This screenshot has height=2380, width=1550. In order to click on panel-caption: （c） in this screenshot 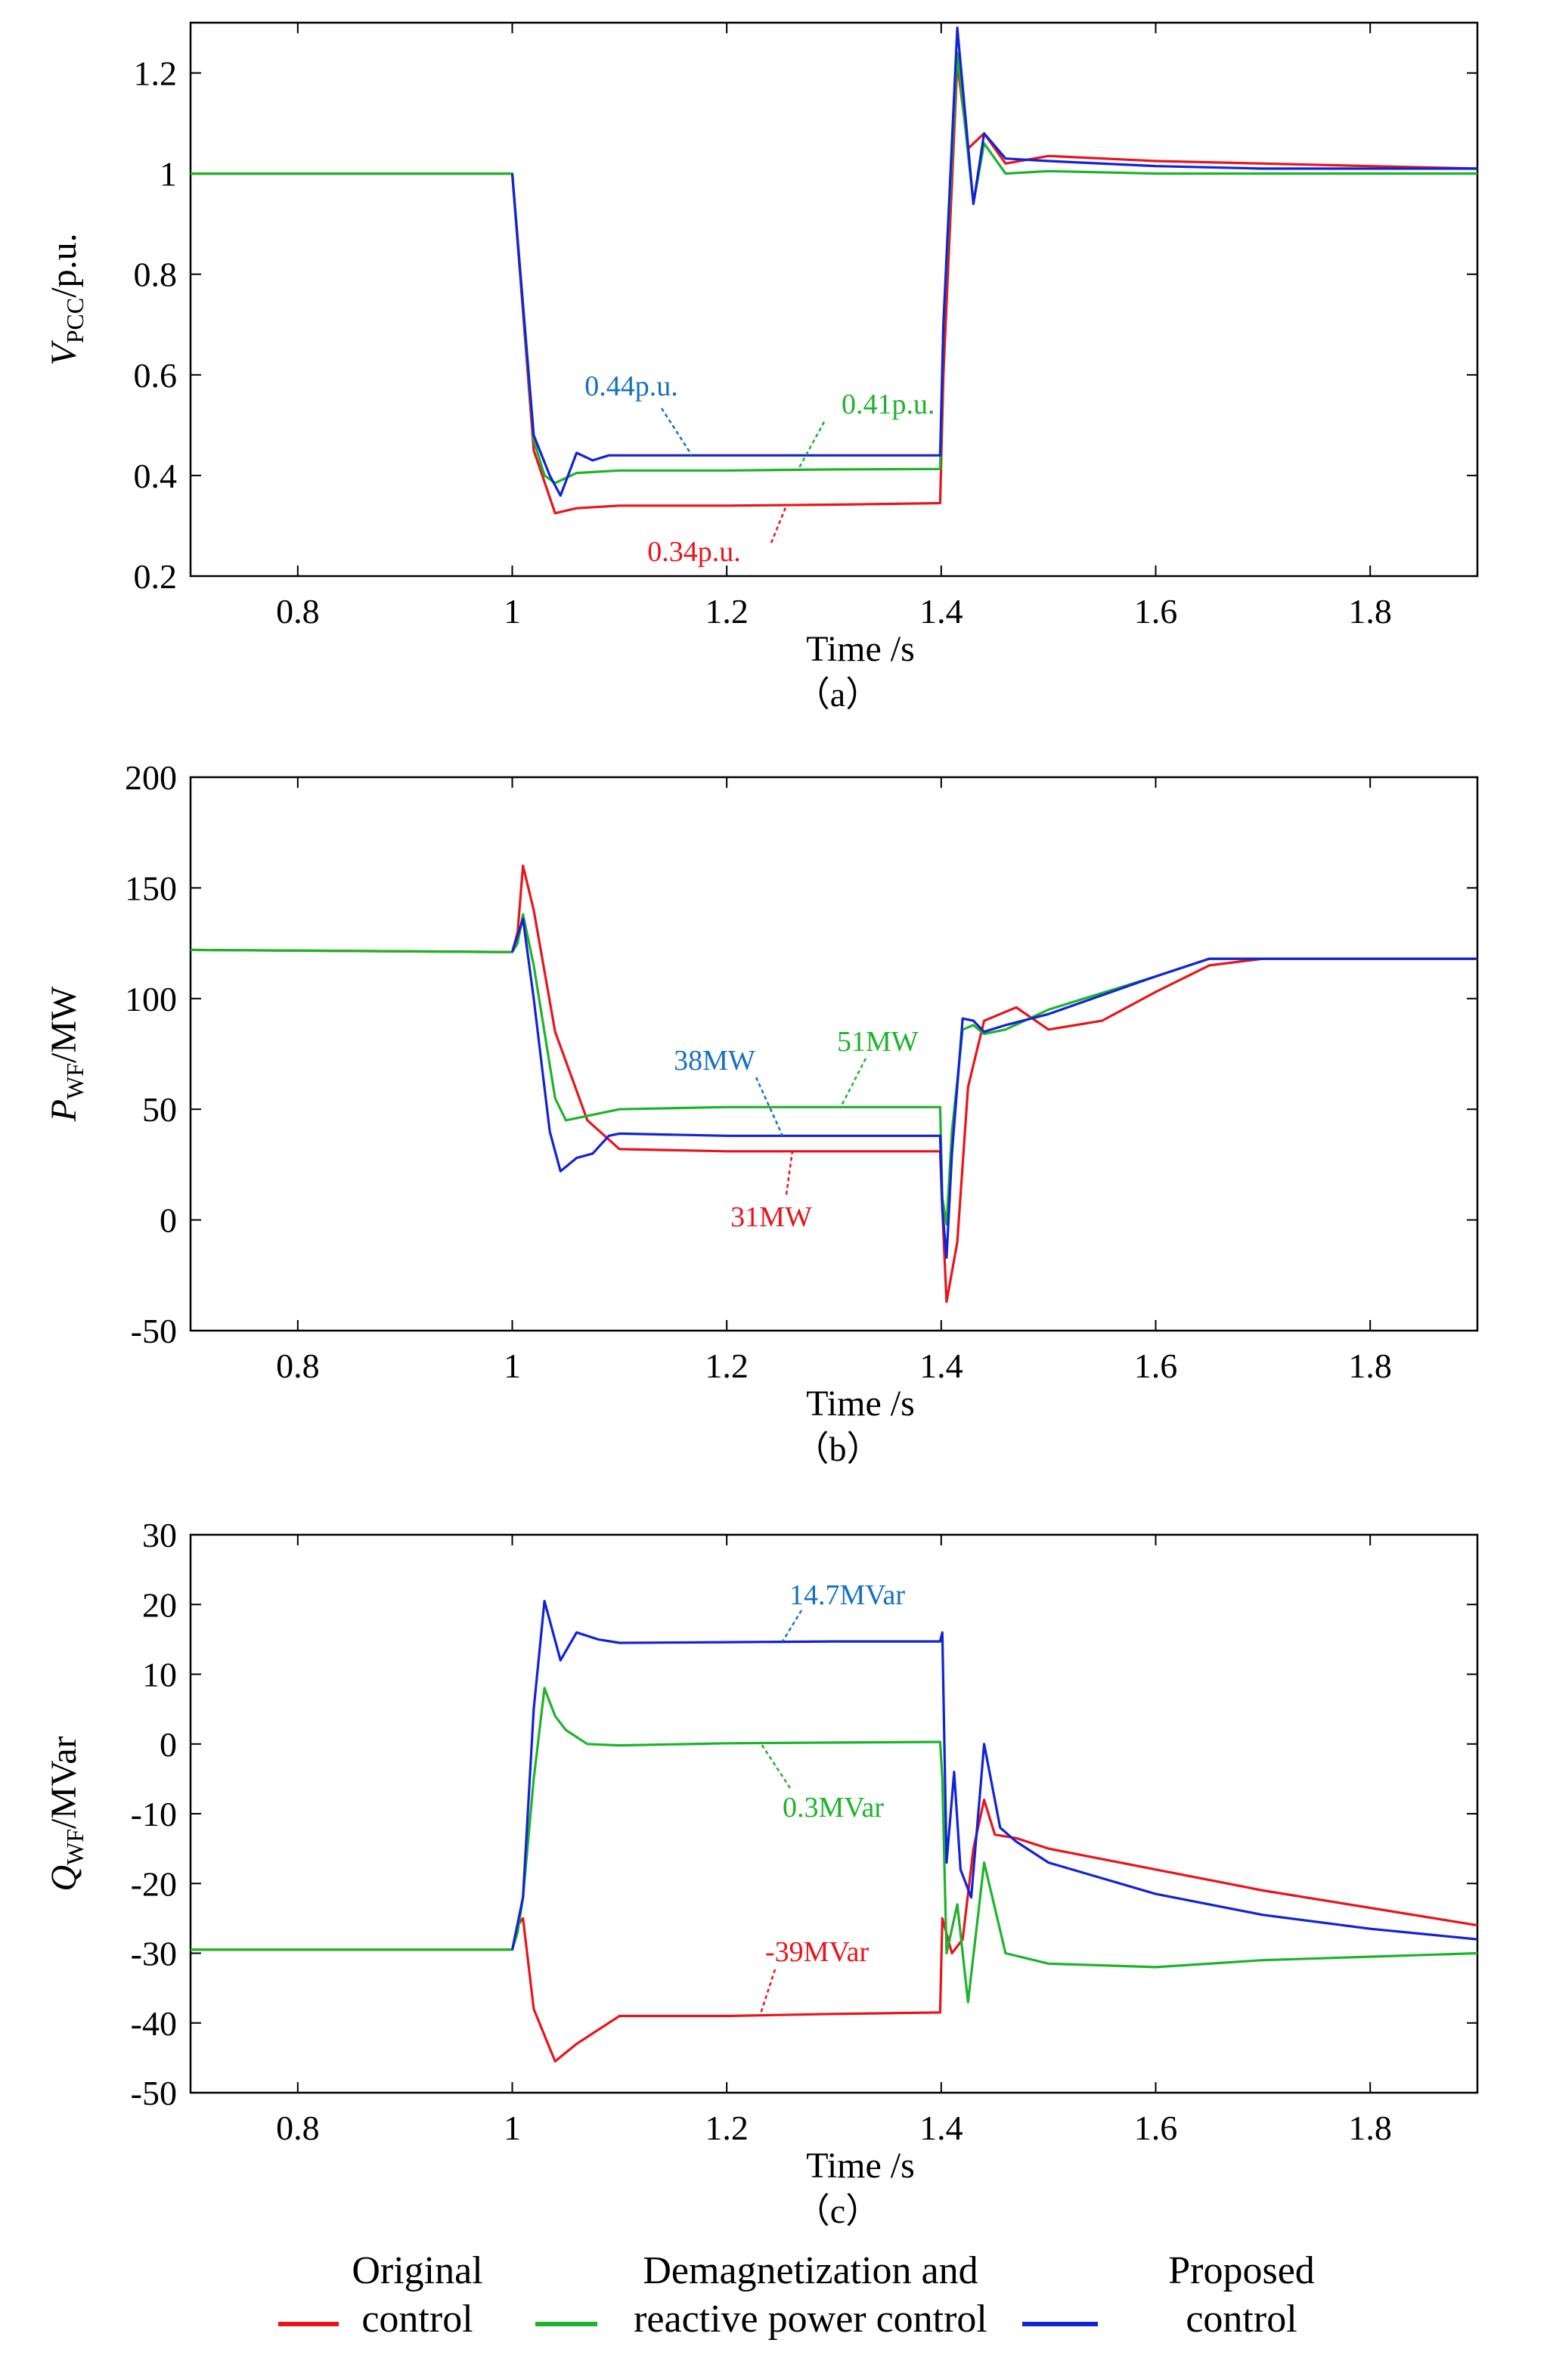, I will do `click(837, 2211)`.